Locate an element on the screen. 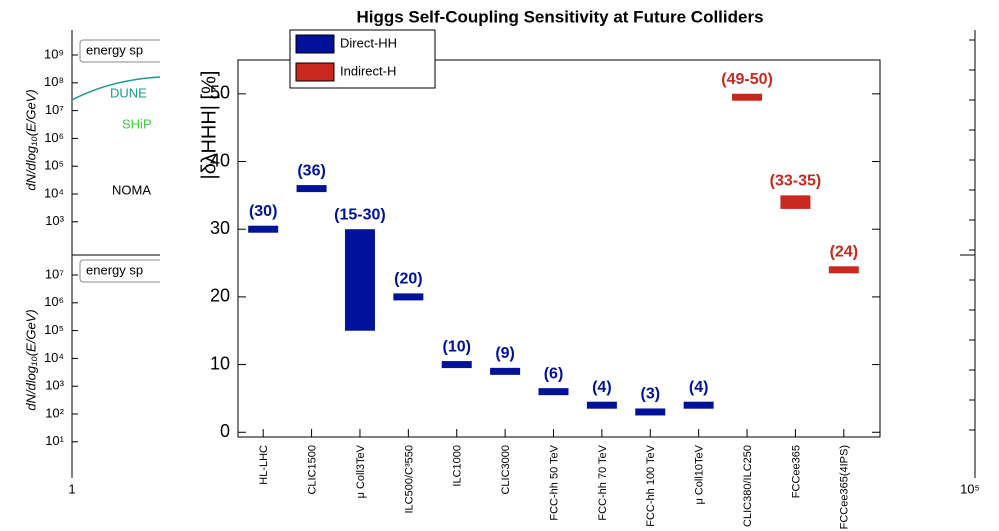 The height and width of the screenshot is (531, 999). value-label: (10) is located at coordinates (457, 346).